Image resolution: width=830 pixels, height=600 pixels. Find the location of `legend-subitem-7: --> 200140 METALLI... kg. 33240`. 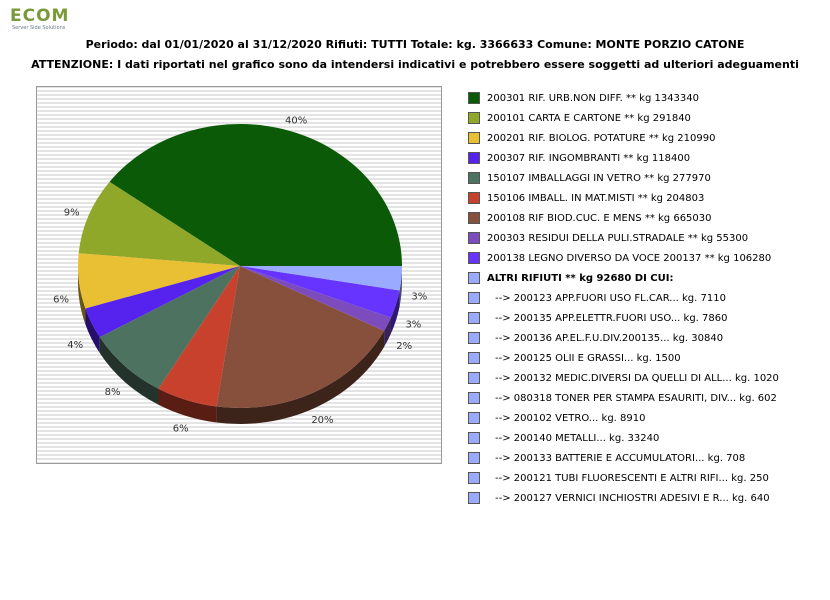

legend-subitem-7: --> 200140 METALLI... kg. 33240 is located at coordinates (648, 440).